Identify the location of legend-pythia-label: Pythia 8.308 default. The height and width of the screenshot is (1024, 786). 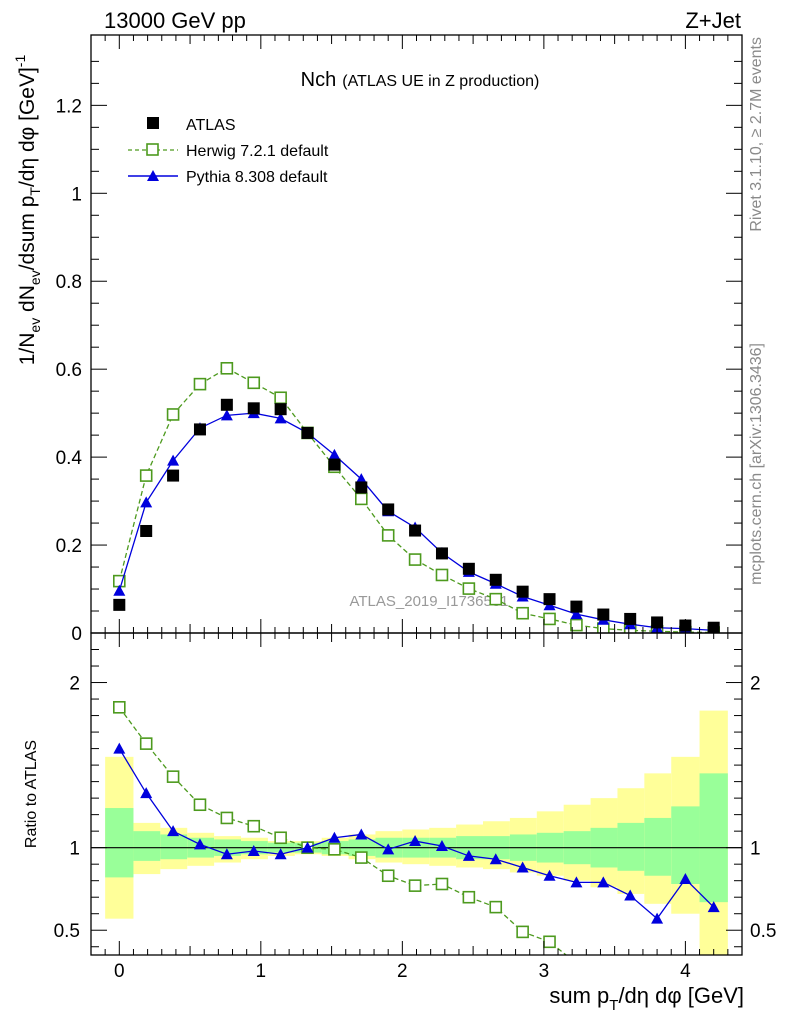
(257, 177).